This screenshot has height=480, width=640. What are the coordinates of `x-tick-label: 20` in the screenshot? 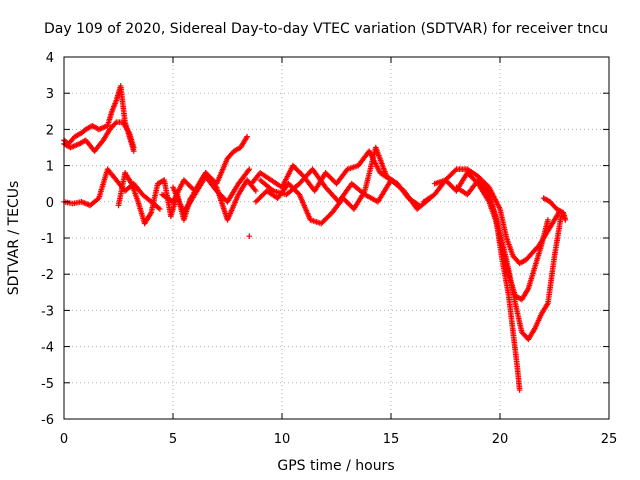 It's located at (500, 439).